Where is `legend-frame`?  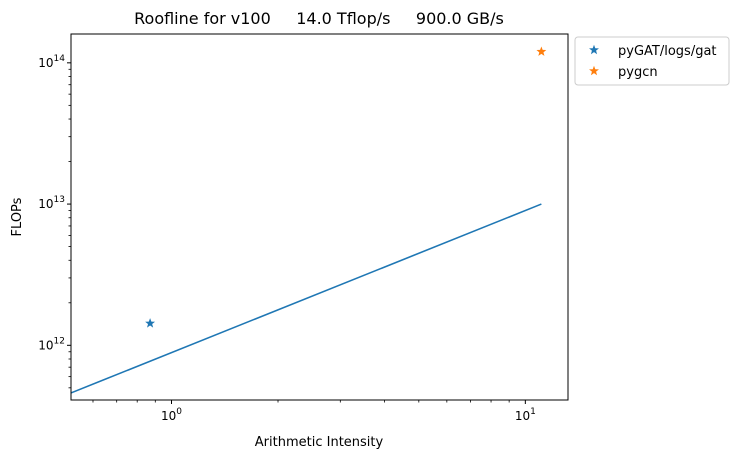
legend-frame is located at coordinates (652, 61).